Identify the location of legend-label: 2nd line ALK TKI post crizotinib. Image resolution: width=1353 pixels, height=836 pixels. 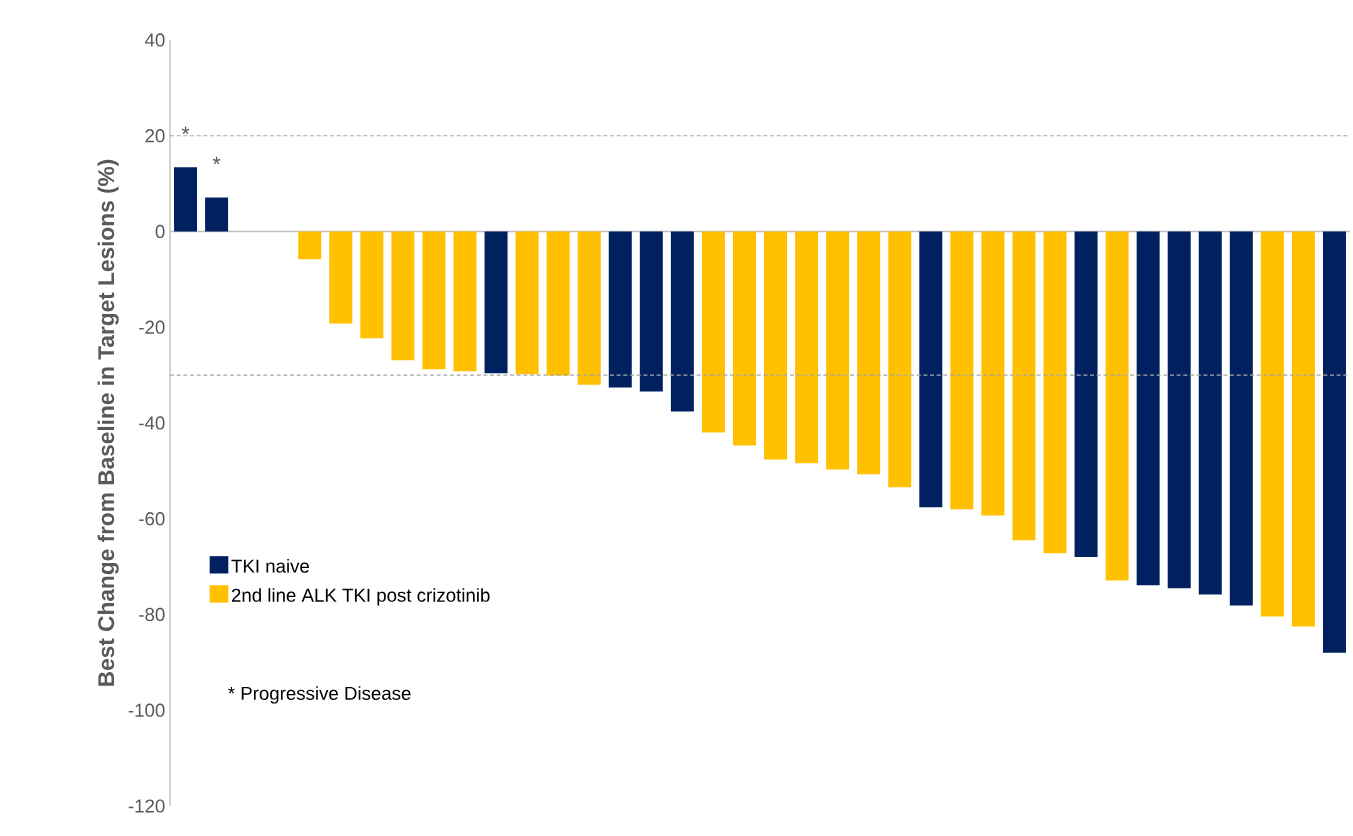
(360, 597).